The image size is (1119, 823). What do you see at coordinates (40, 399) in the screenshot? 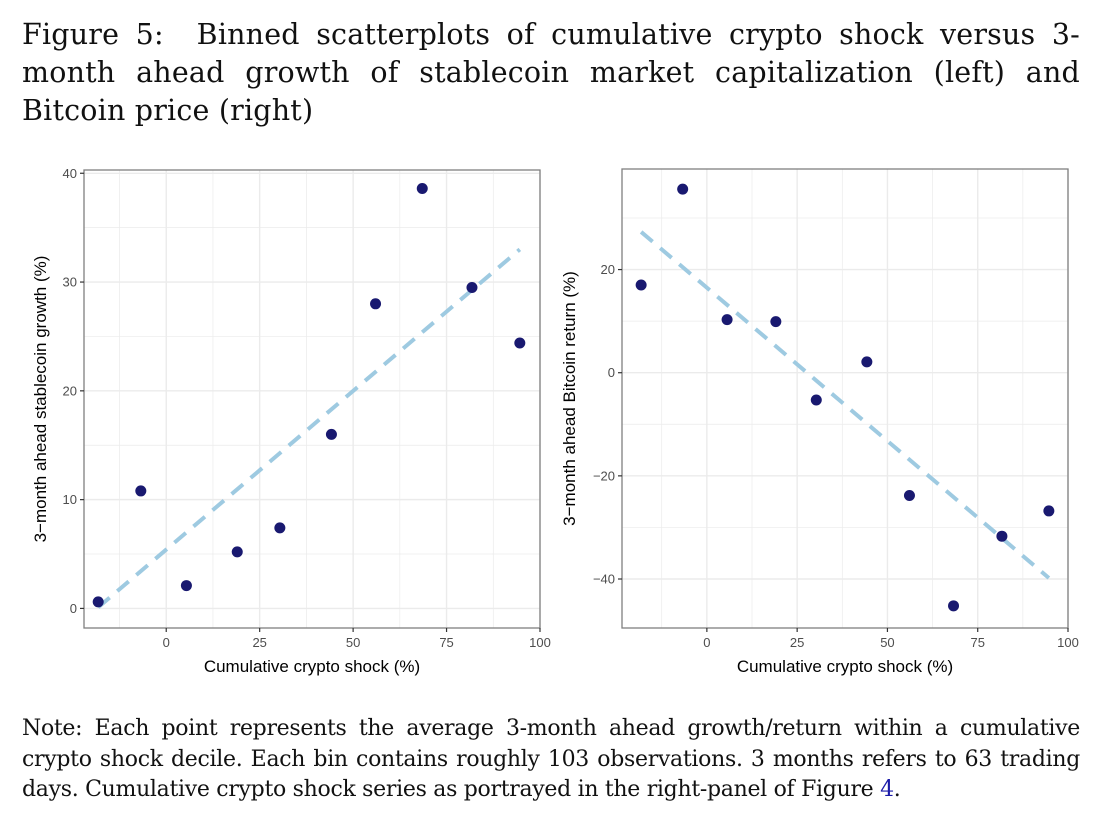
I see `y-axis-title: 3−month ahead stablecoin growth (%)` at bounding box center [40, 399].